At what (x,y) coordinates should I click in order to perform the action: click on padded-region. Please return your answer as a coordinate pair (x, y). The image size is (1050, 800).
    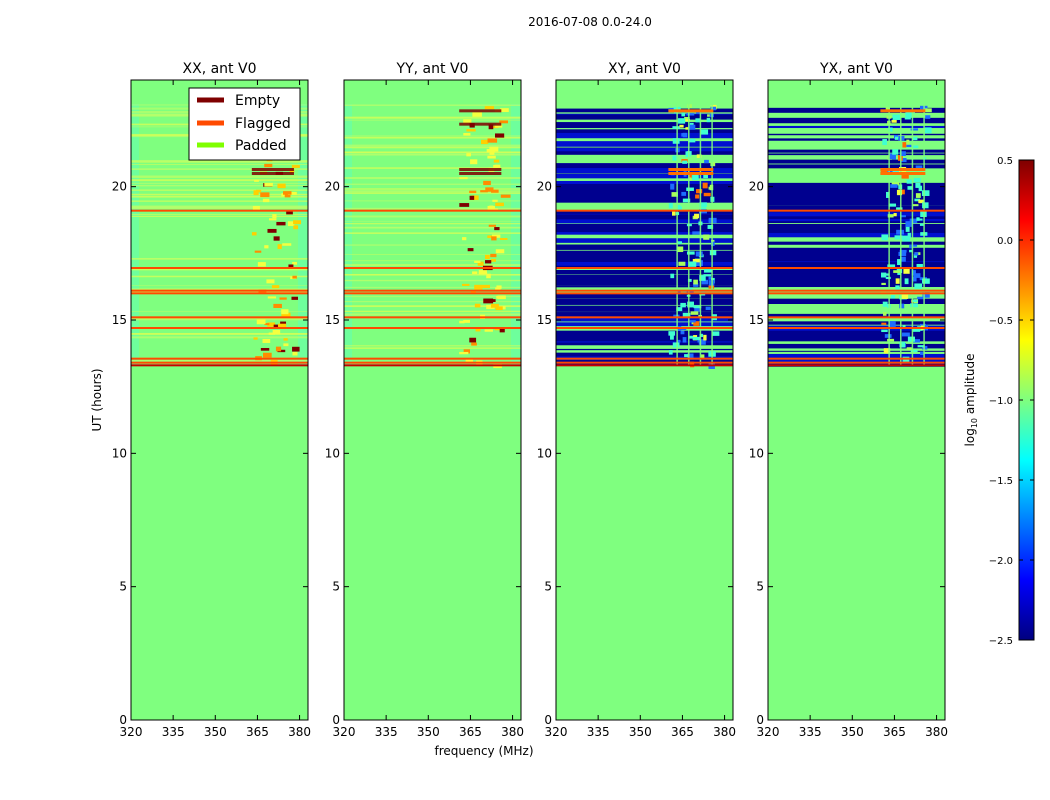
    Looking at the image, I should click on (856, 400).